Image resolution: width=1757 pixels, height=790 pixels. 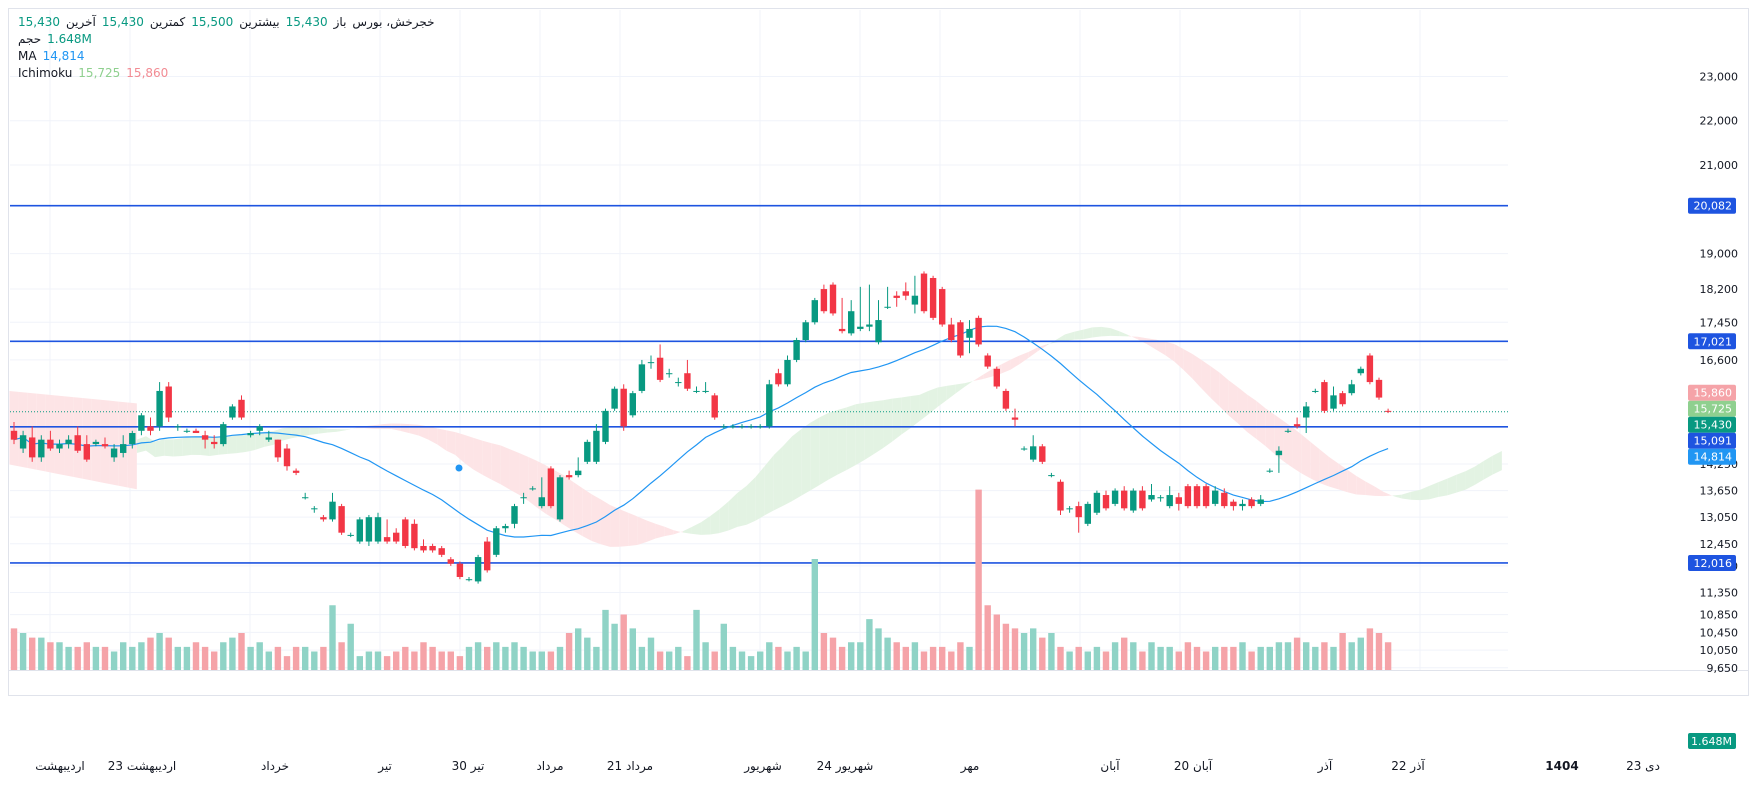 What do you see at coordinates (39, 22) in the screenshot?
I see `close-value: 15,430` at bounding box center [39, 22].